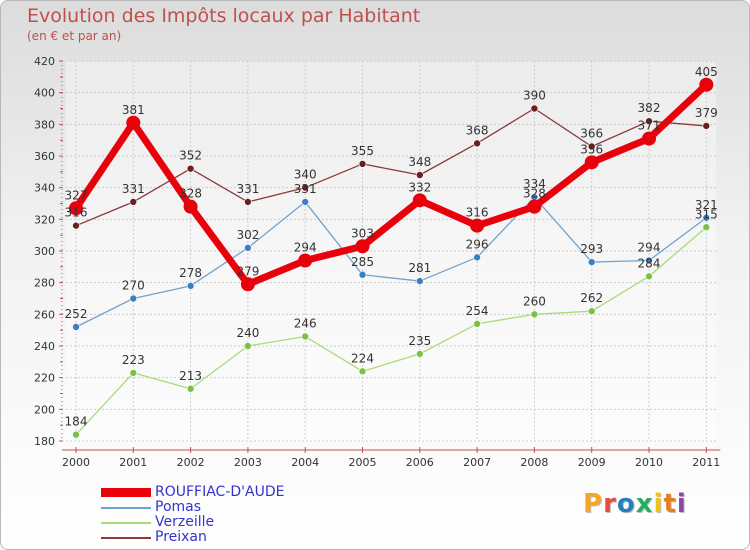  Describe the element at coordinates (190, 156) in the screenshot. I see `data-label: 352` at that location.